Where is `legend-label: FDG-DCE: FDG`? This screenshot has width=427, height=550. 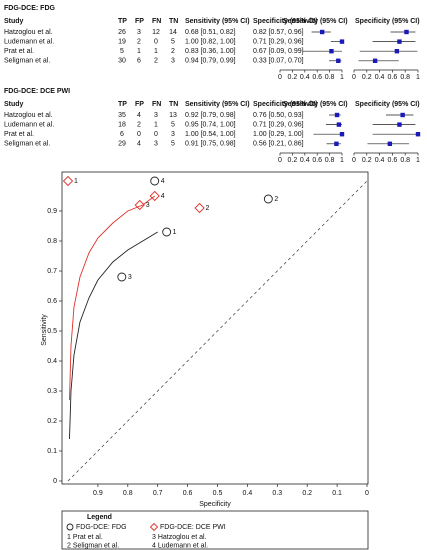
legend-label: FDG-DCE: FDG is located at coordinates (101, 527).